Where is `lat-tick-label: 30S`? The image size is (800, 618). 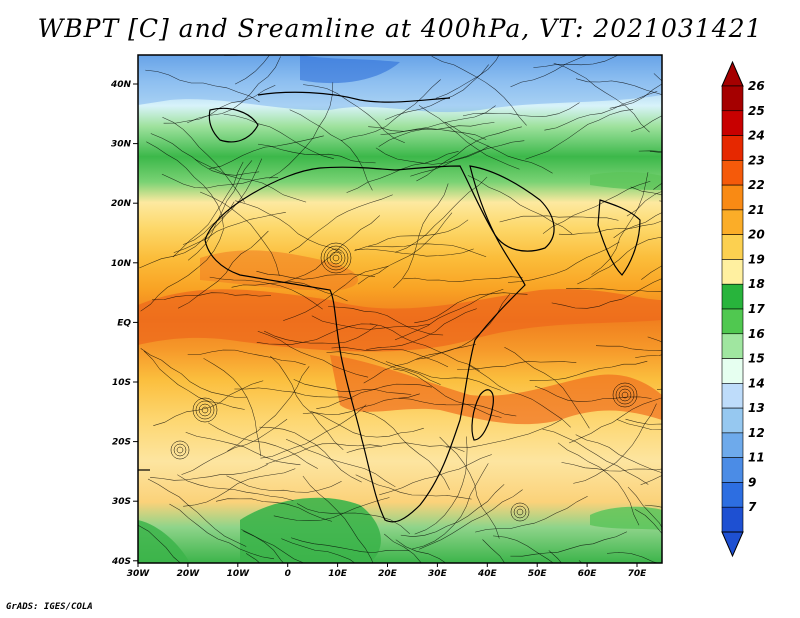 lat-tick-label: 30S is located at coordinates (121, 502).